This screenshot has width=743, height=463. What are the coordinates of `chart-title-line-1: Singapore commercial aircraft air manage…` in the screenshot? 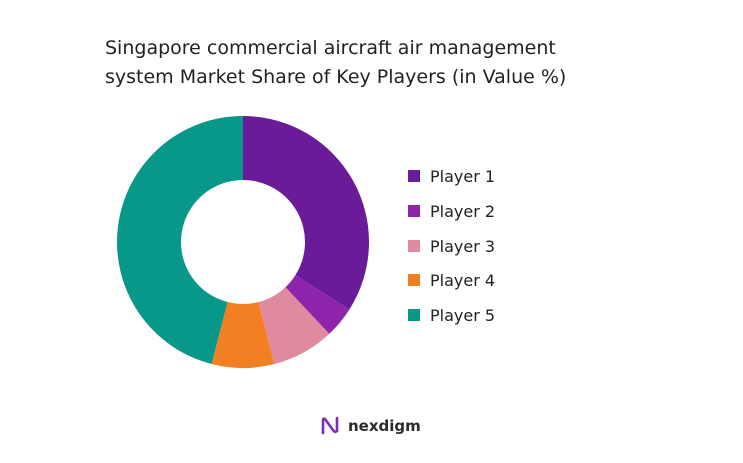 It's located at (330, 48).